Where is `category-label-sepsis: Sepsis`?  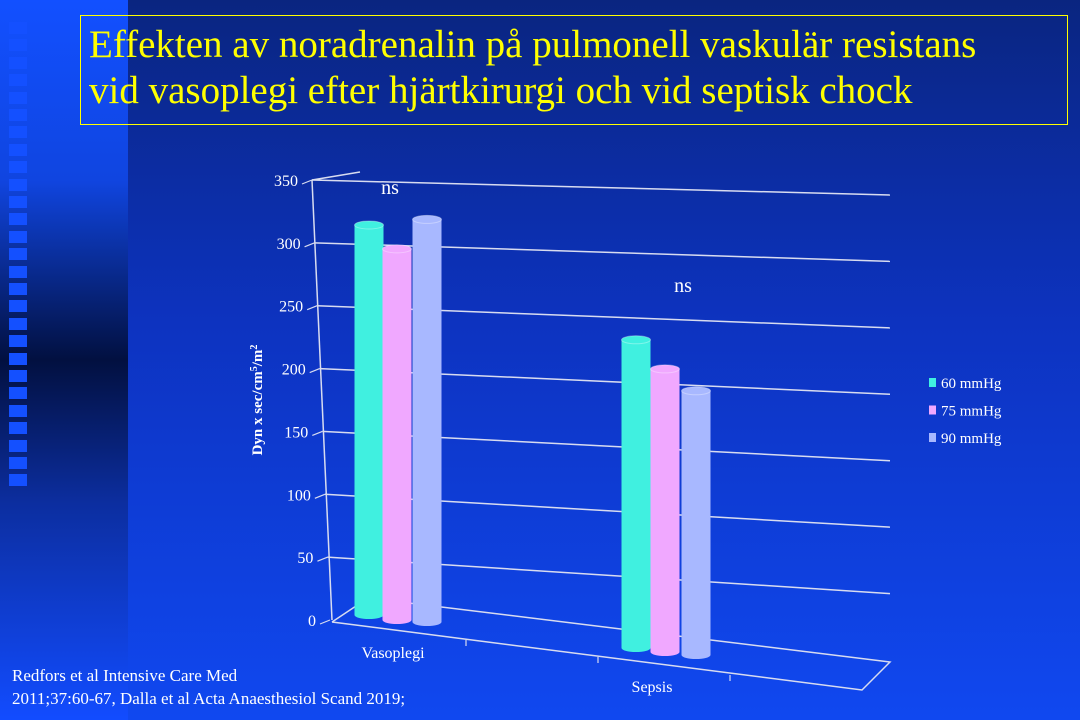 category-label-sepsis: Sepsis is located at coordinates (652, 687).